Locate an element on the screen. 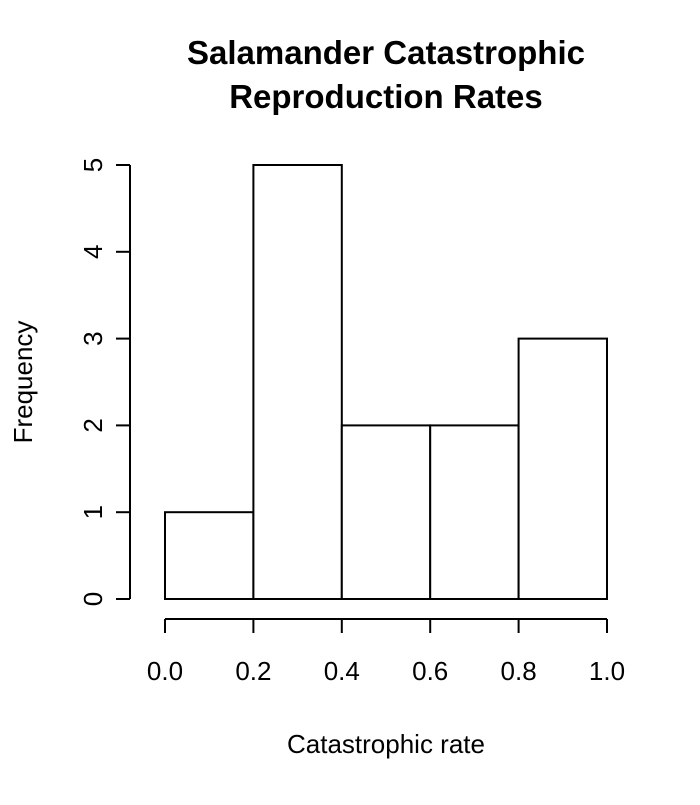 The height and width of the screenshot is (805, 700). y-tick-label-4: 4 is located at coordinates (93, 252).